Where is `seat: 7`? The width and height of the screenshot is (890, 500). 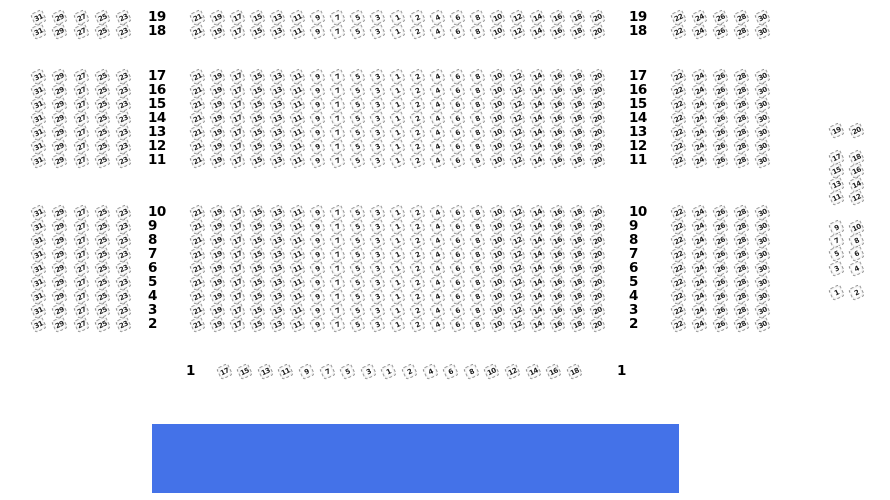
seat: 7 is located at coordinates (337, 240).